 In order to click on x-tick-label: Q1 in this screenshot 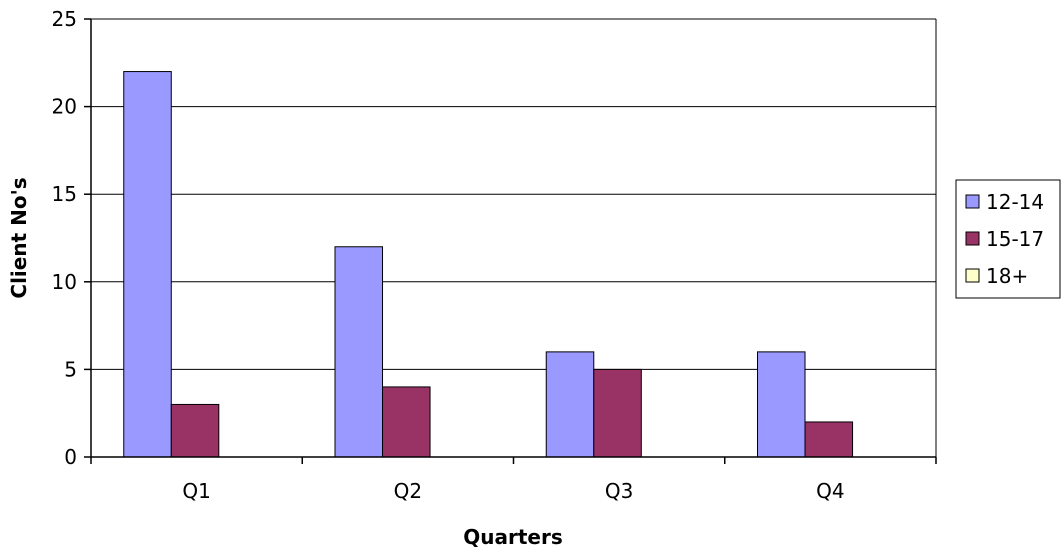, I will do `click(196, 491)`.